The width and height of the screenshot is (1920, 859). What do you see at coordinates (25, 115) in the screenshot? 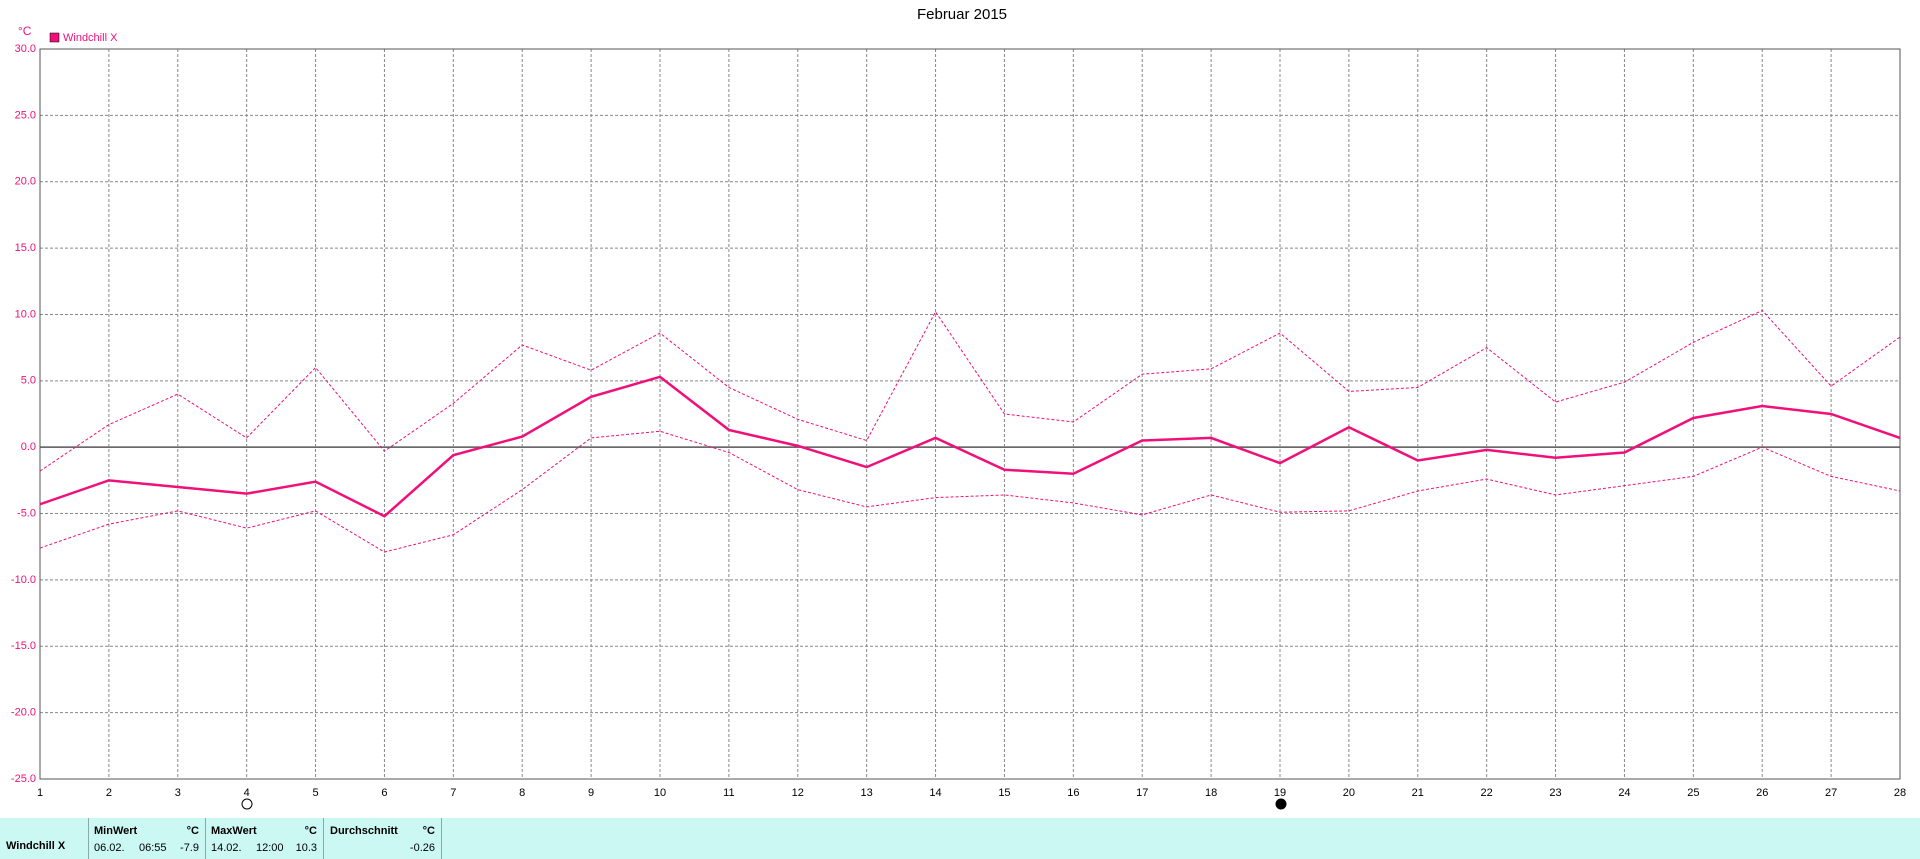
I see `y-tick-label: 25.0` at bounding box center [25, 115].